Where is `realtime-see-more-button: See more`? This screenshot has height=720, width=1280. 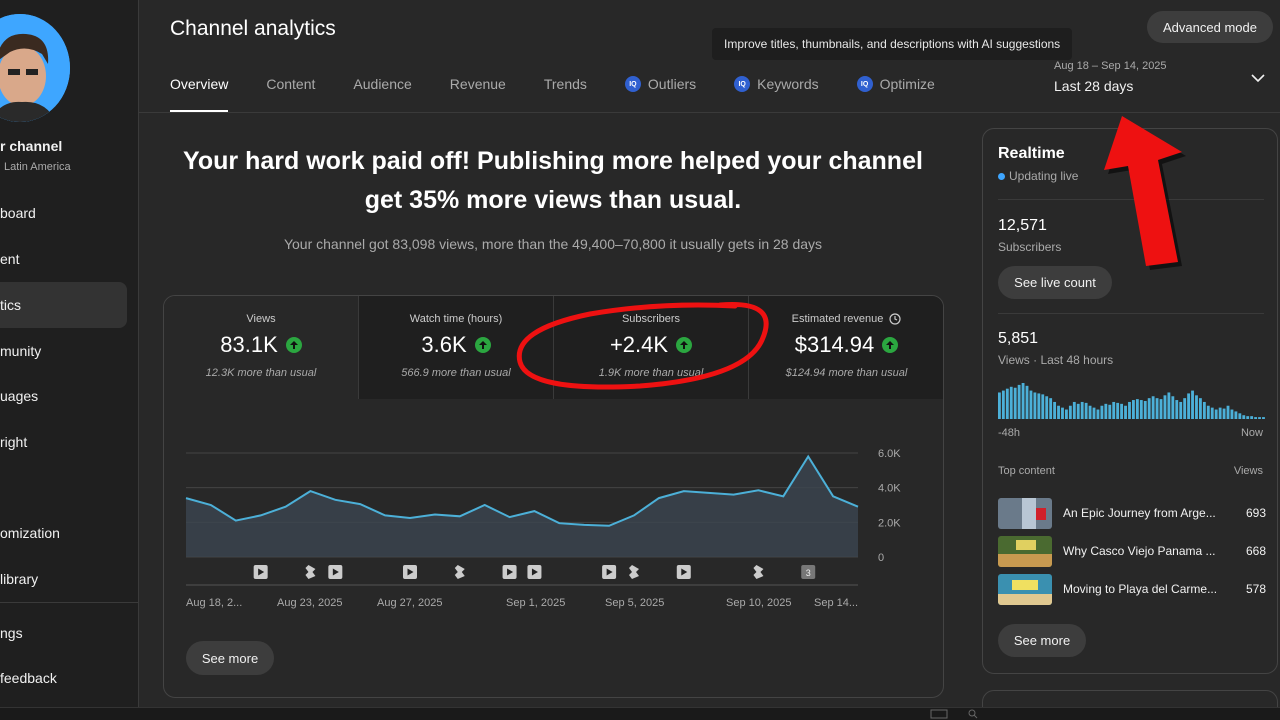
realtime-see-more-button: See more is located at coordinates (1042, 640).